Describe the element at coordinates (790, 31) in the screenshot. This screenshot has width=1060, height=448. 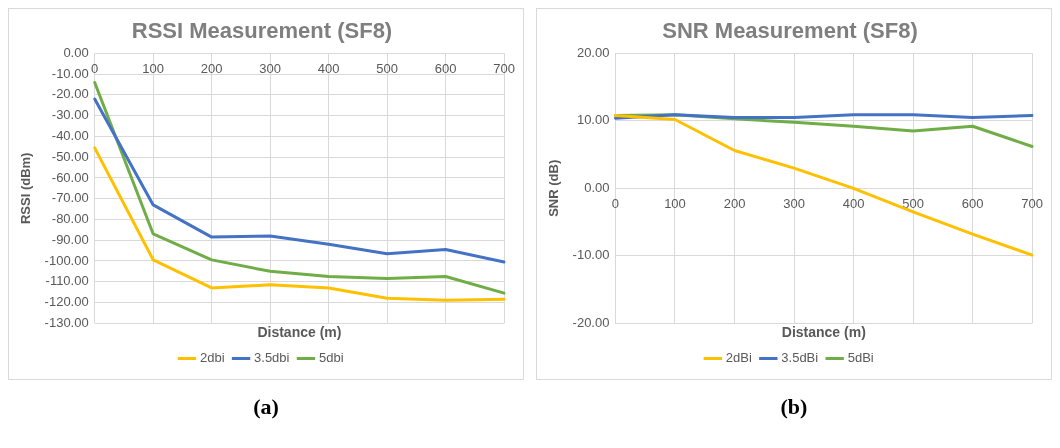
I see `chart-title: SNR Measurement (SF8)` at that location.